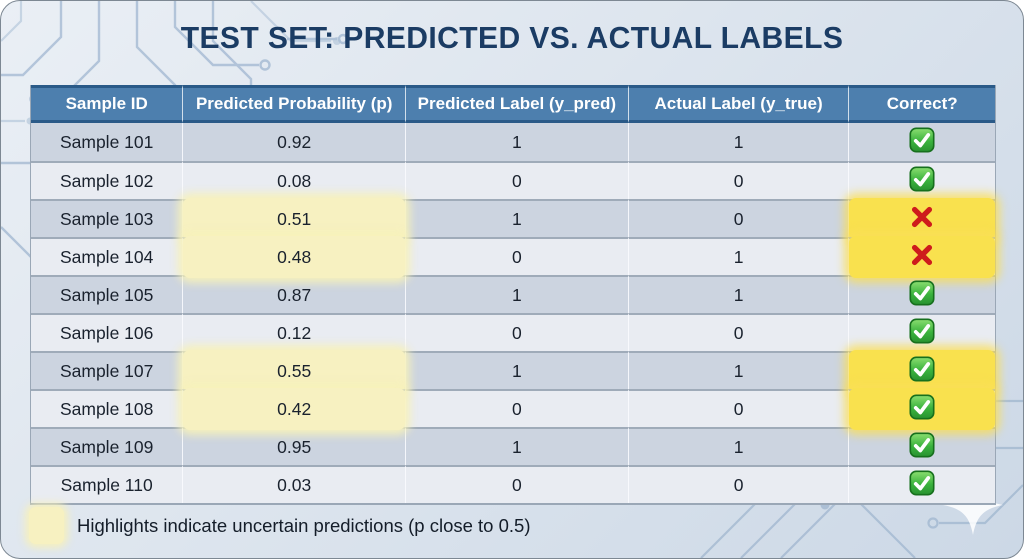 This screenshot has height=559, width=1024. I want to click on probability-cell: 0.51, so click(294, 219).